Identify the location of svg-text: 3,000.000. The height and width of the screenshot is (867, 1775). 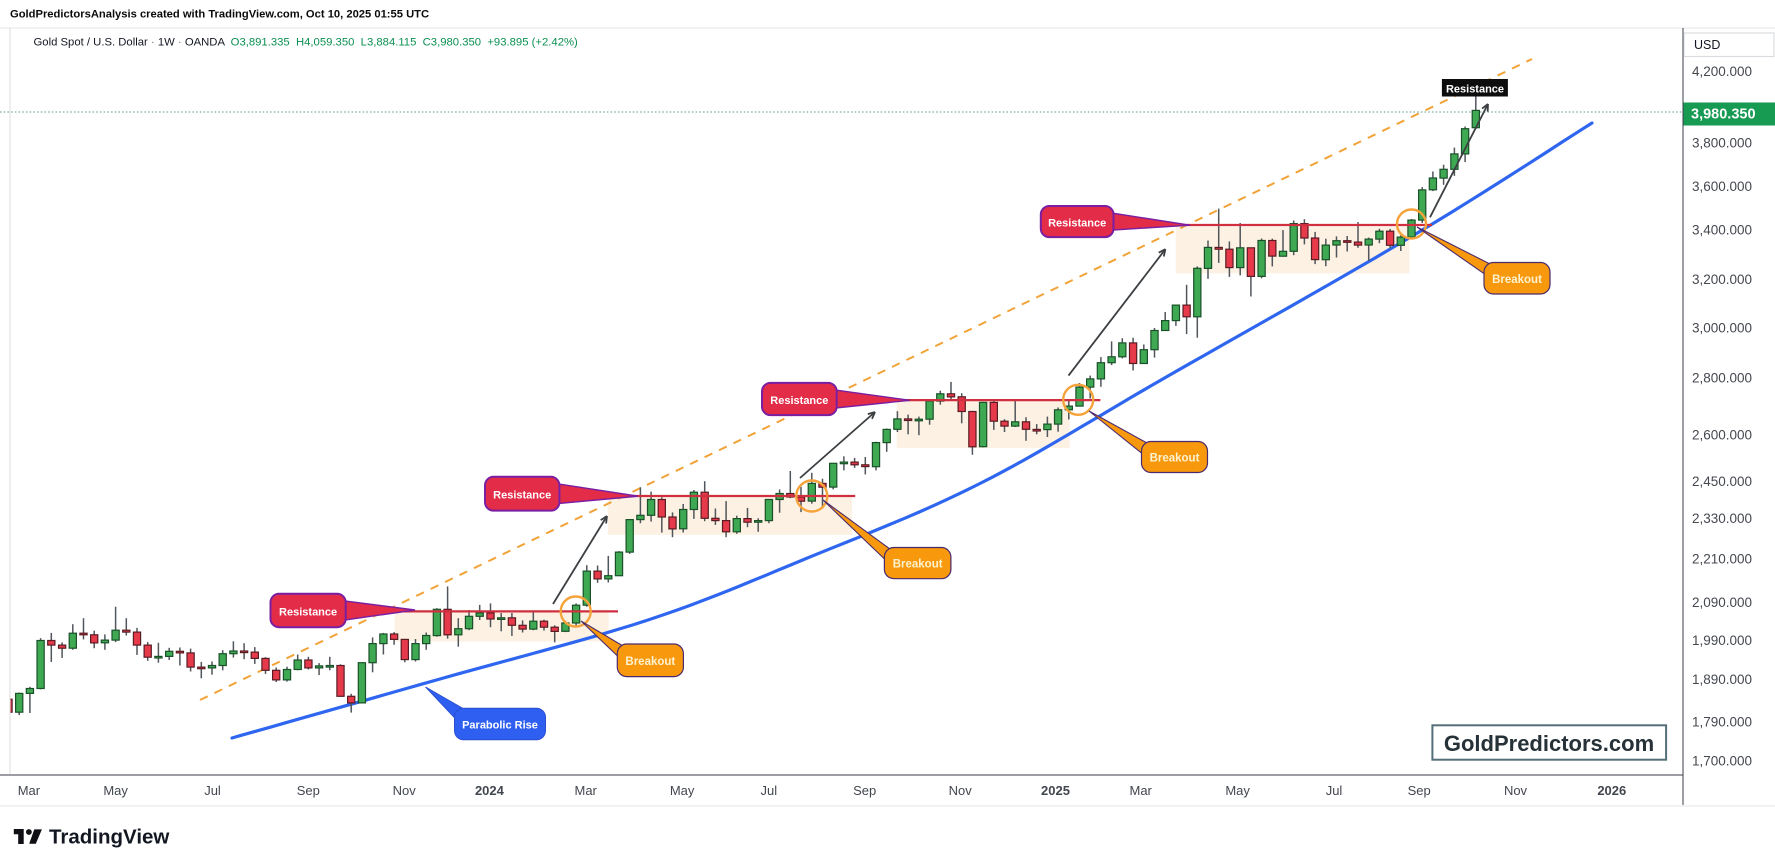
(1722, 328).